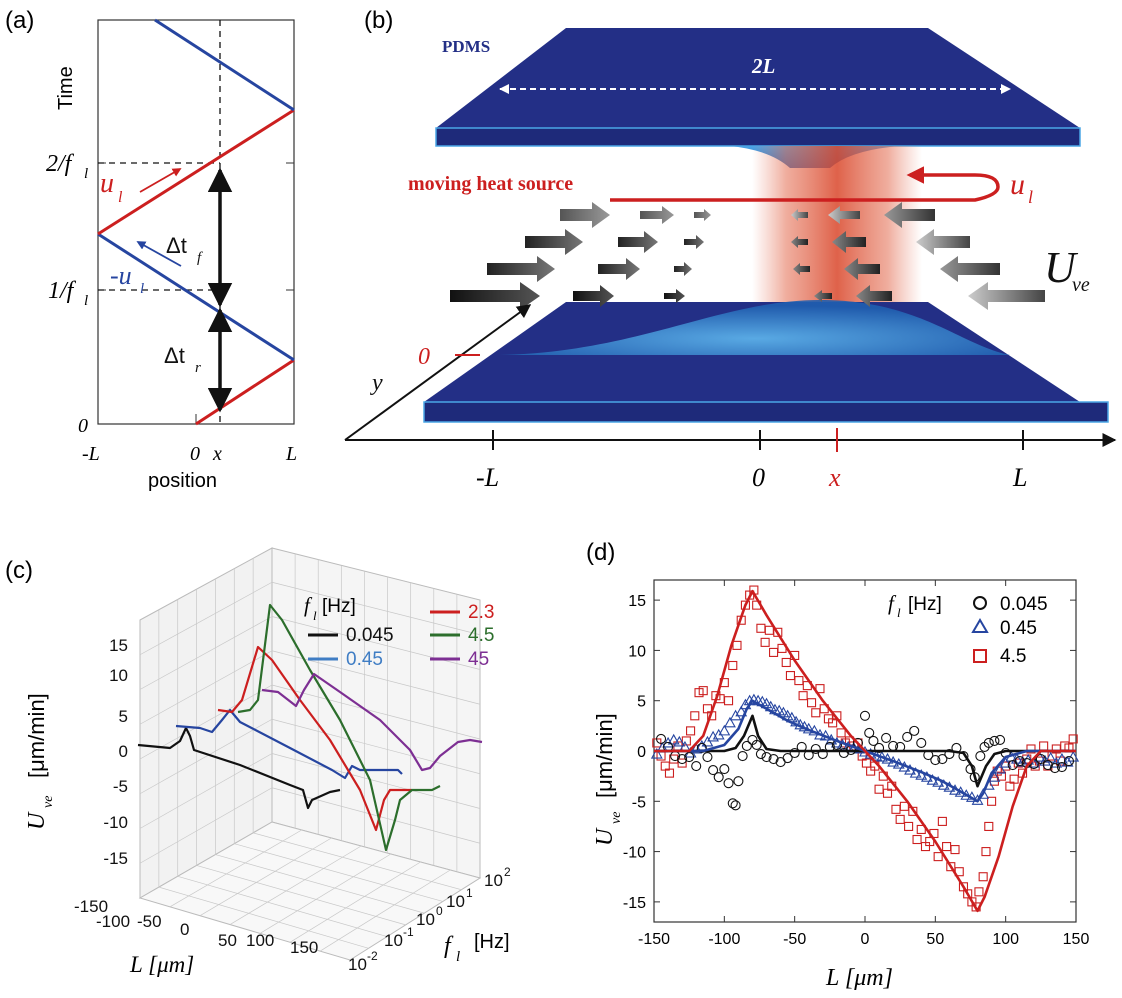  Describe the element at coordinates (654, 939) in the screenshot. I see `x-tick-label: -150` at that location.